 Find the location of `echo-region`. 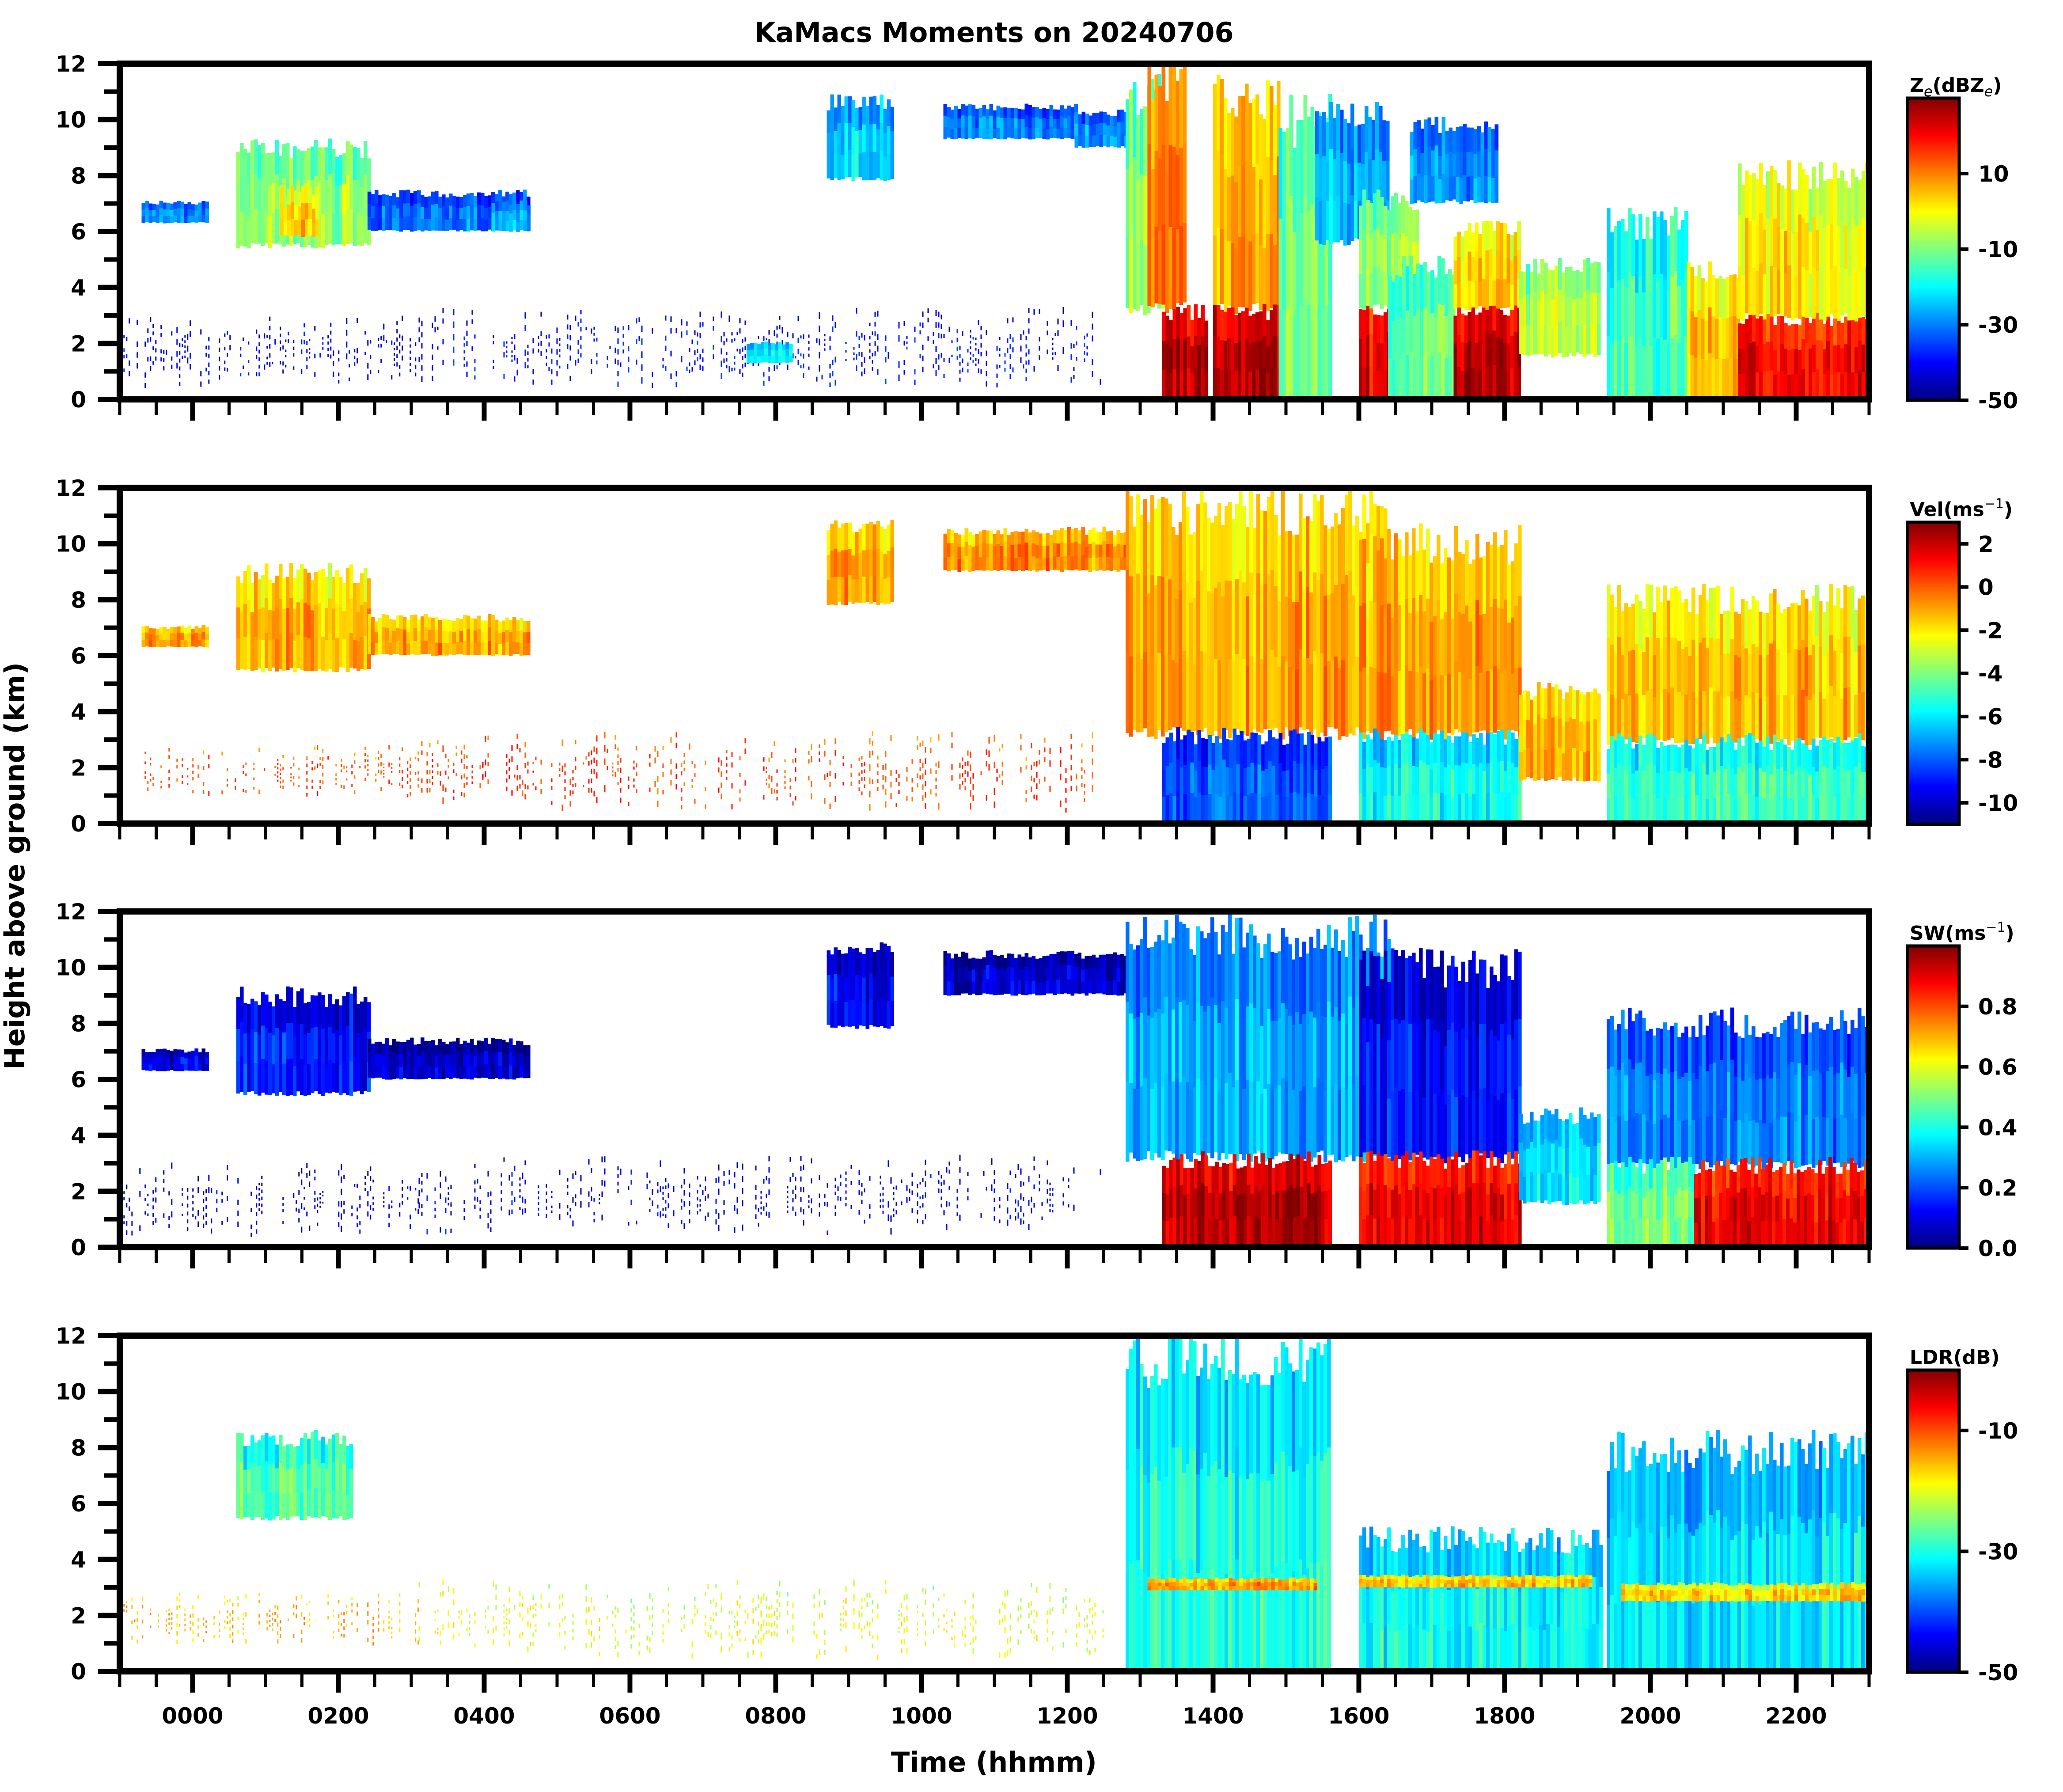

echo-region is located at coordinates (1803, 354).